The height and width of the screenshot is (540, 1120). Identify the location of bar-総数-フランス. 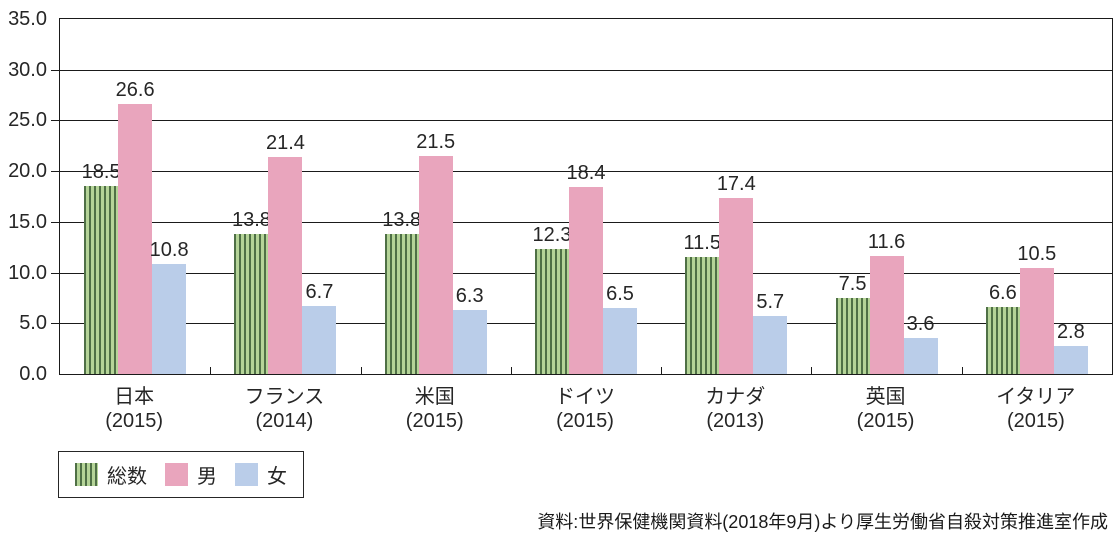
(251, 304).